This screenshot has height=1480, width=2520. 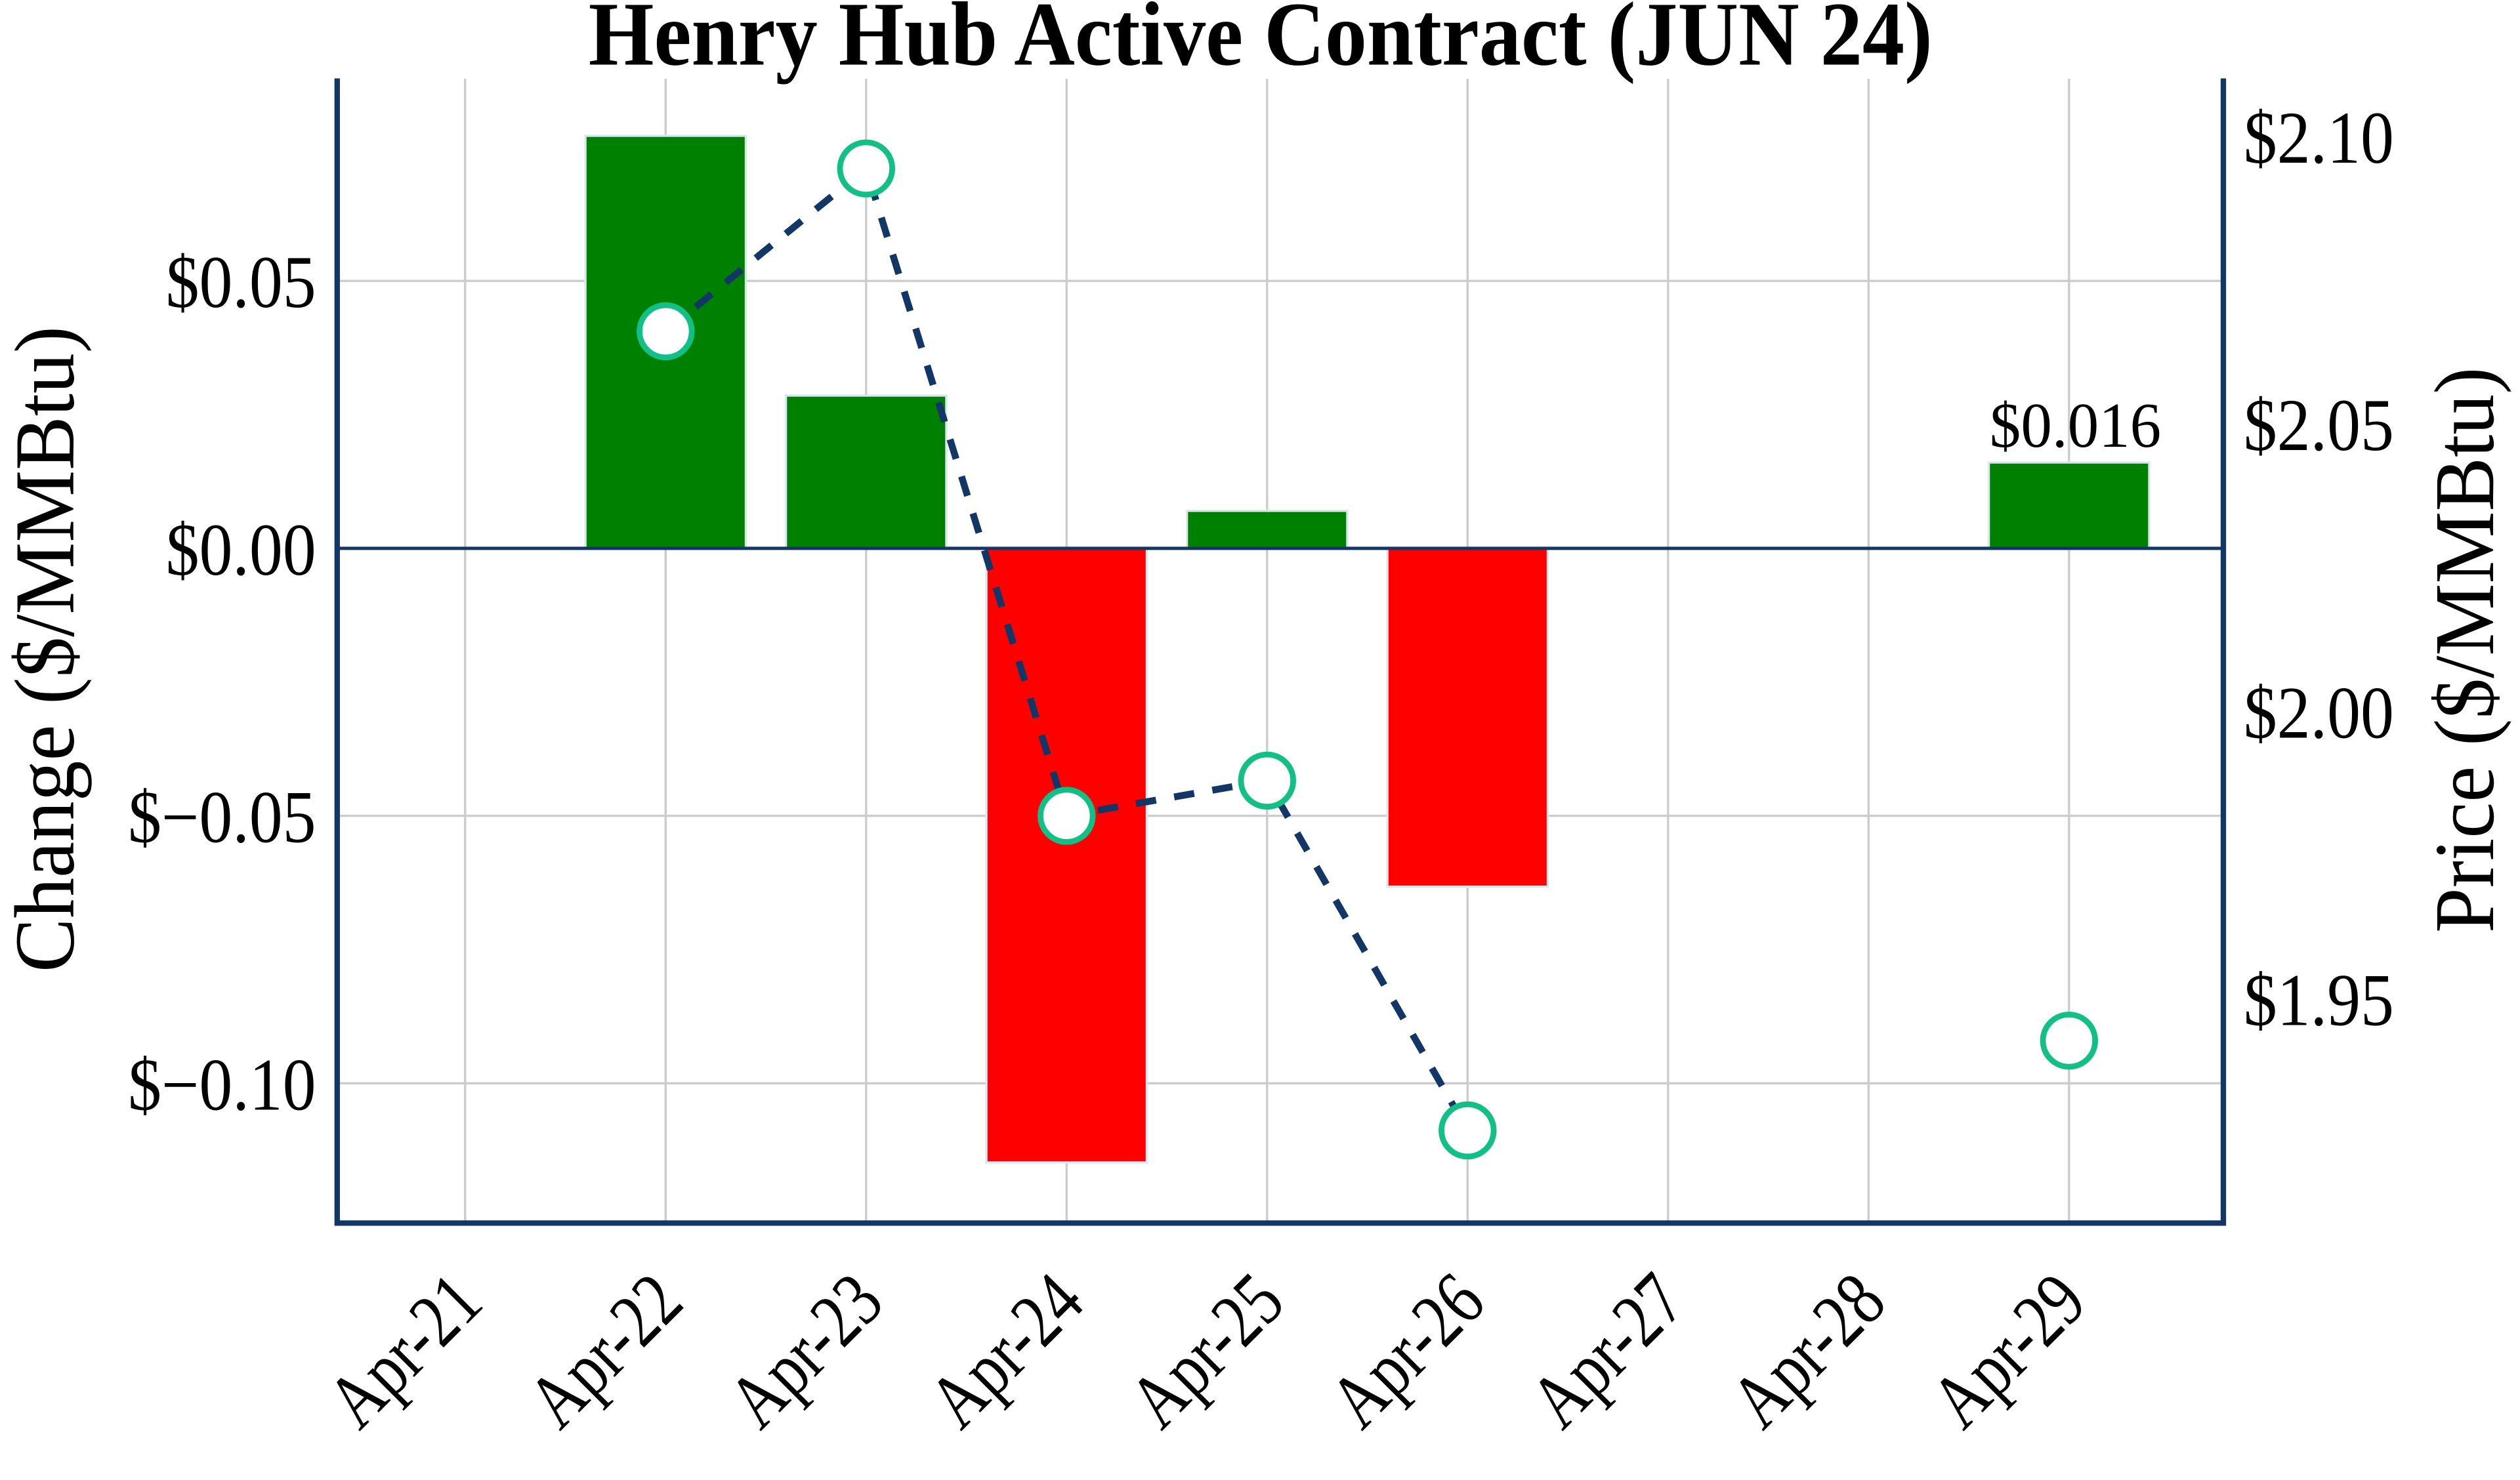 I want to click on svg-text: $2.00, so click(x=2319, y=713).